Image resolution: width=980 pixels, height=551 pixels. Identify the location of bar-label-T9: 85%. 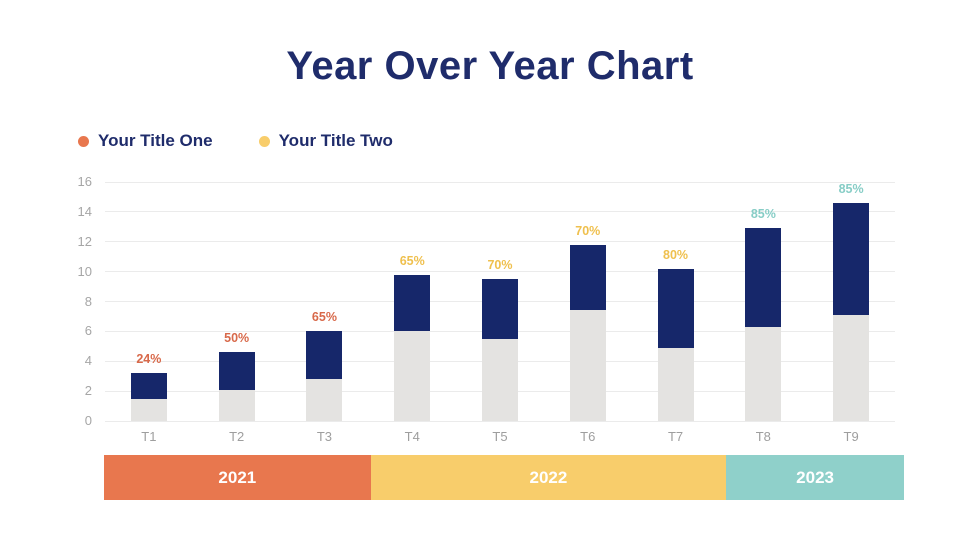
(851, 188).